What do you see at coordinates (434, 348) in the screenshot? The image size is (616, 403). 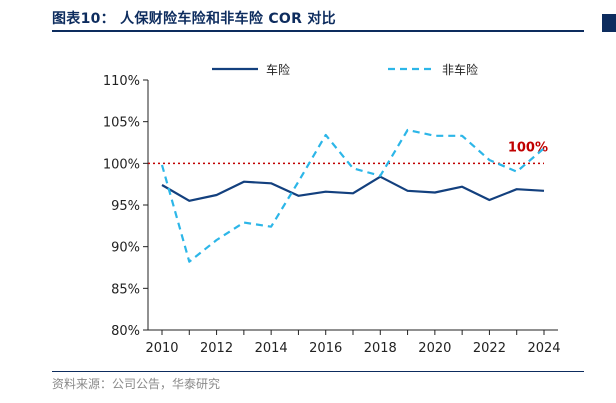 I see `x-tick-label: 2020` at bounding box center [434, 348].